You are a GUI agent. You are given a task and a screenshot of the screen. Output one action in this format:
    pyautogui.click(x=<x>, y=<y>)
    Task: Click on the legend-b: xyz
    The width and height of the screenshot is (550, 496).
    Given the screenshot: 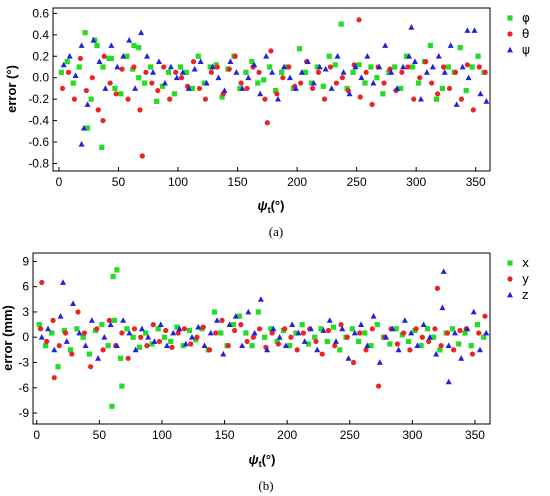 What is the action you would take?
    pyautogui.click(x=518, y=279)
    